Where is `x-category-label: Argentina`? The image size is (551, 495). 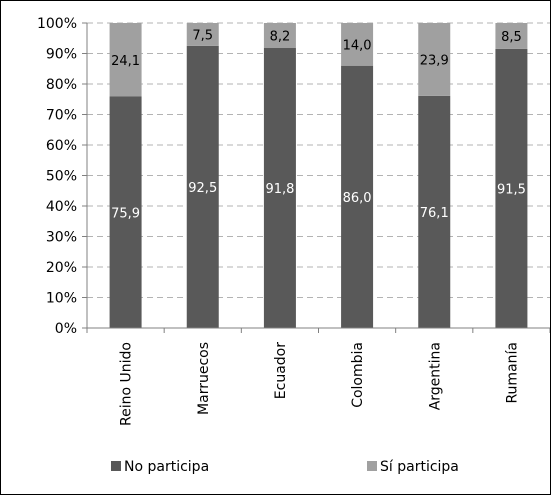
x-category-label: Argentina is located at coordinates (435, 376).